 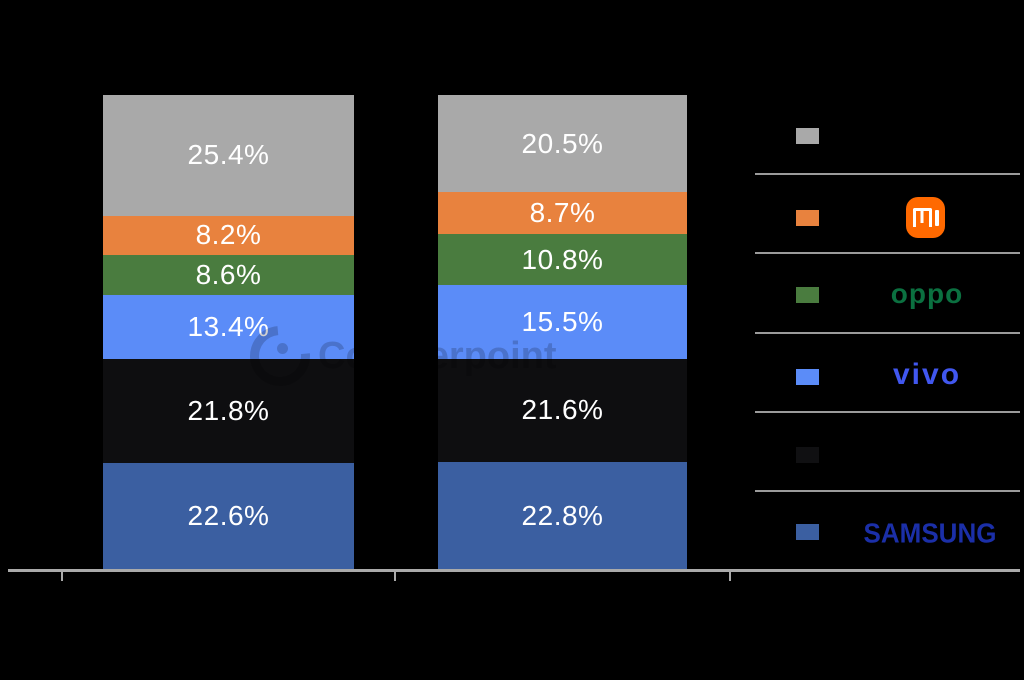 I want to click on bar-segment-xiaomi: 8.2%, so click(x=228, y=235).